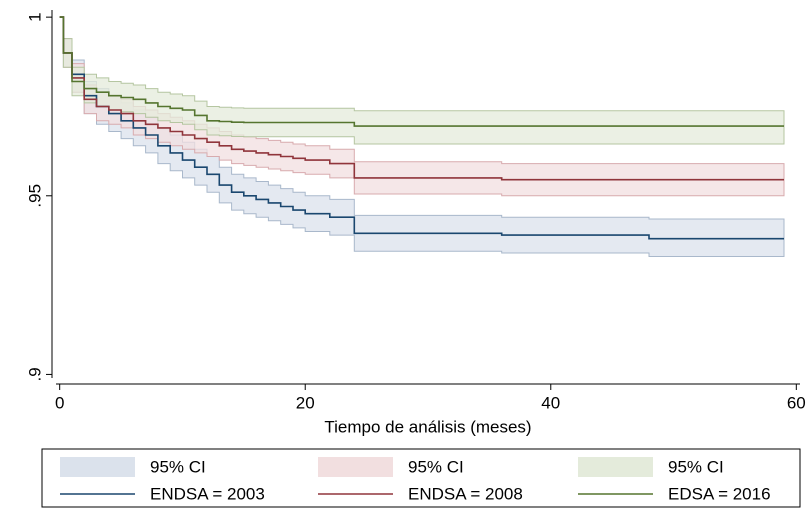 The height and width of the screenshot is (510, 810). What do you see at coordinates (465, 493) in the screenshot?
I see `legend-label: ENDSA = 2008` at bounding box center [465, 493].